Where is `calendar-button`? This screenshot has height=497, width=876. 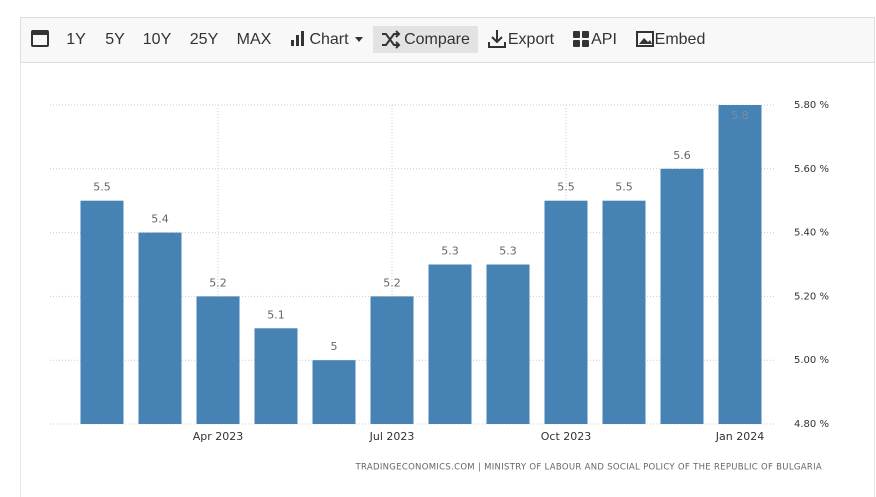
calendar-button is located at coordinates (40, 38).